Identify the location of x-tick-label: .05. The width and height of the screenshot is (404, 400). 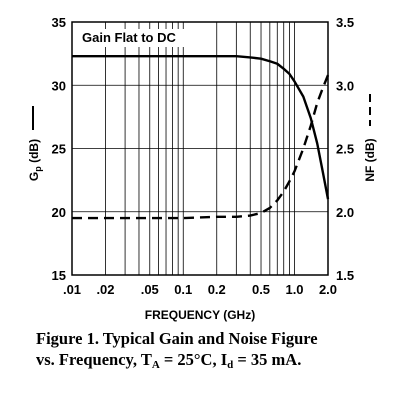
(150, 289).